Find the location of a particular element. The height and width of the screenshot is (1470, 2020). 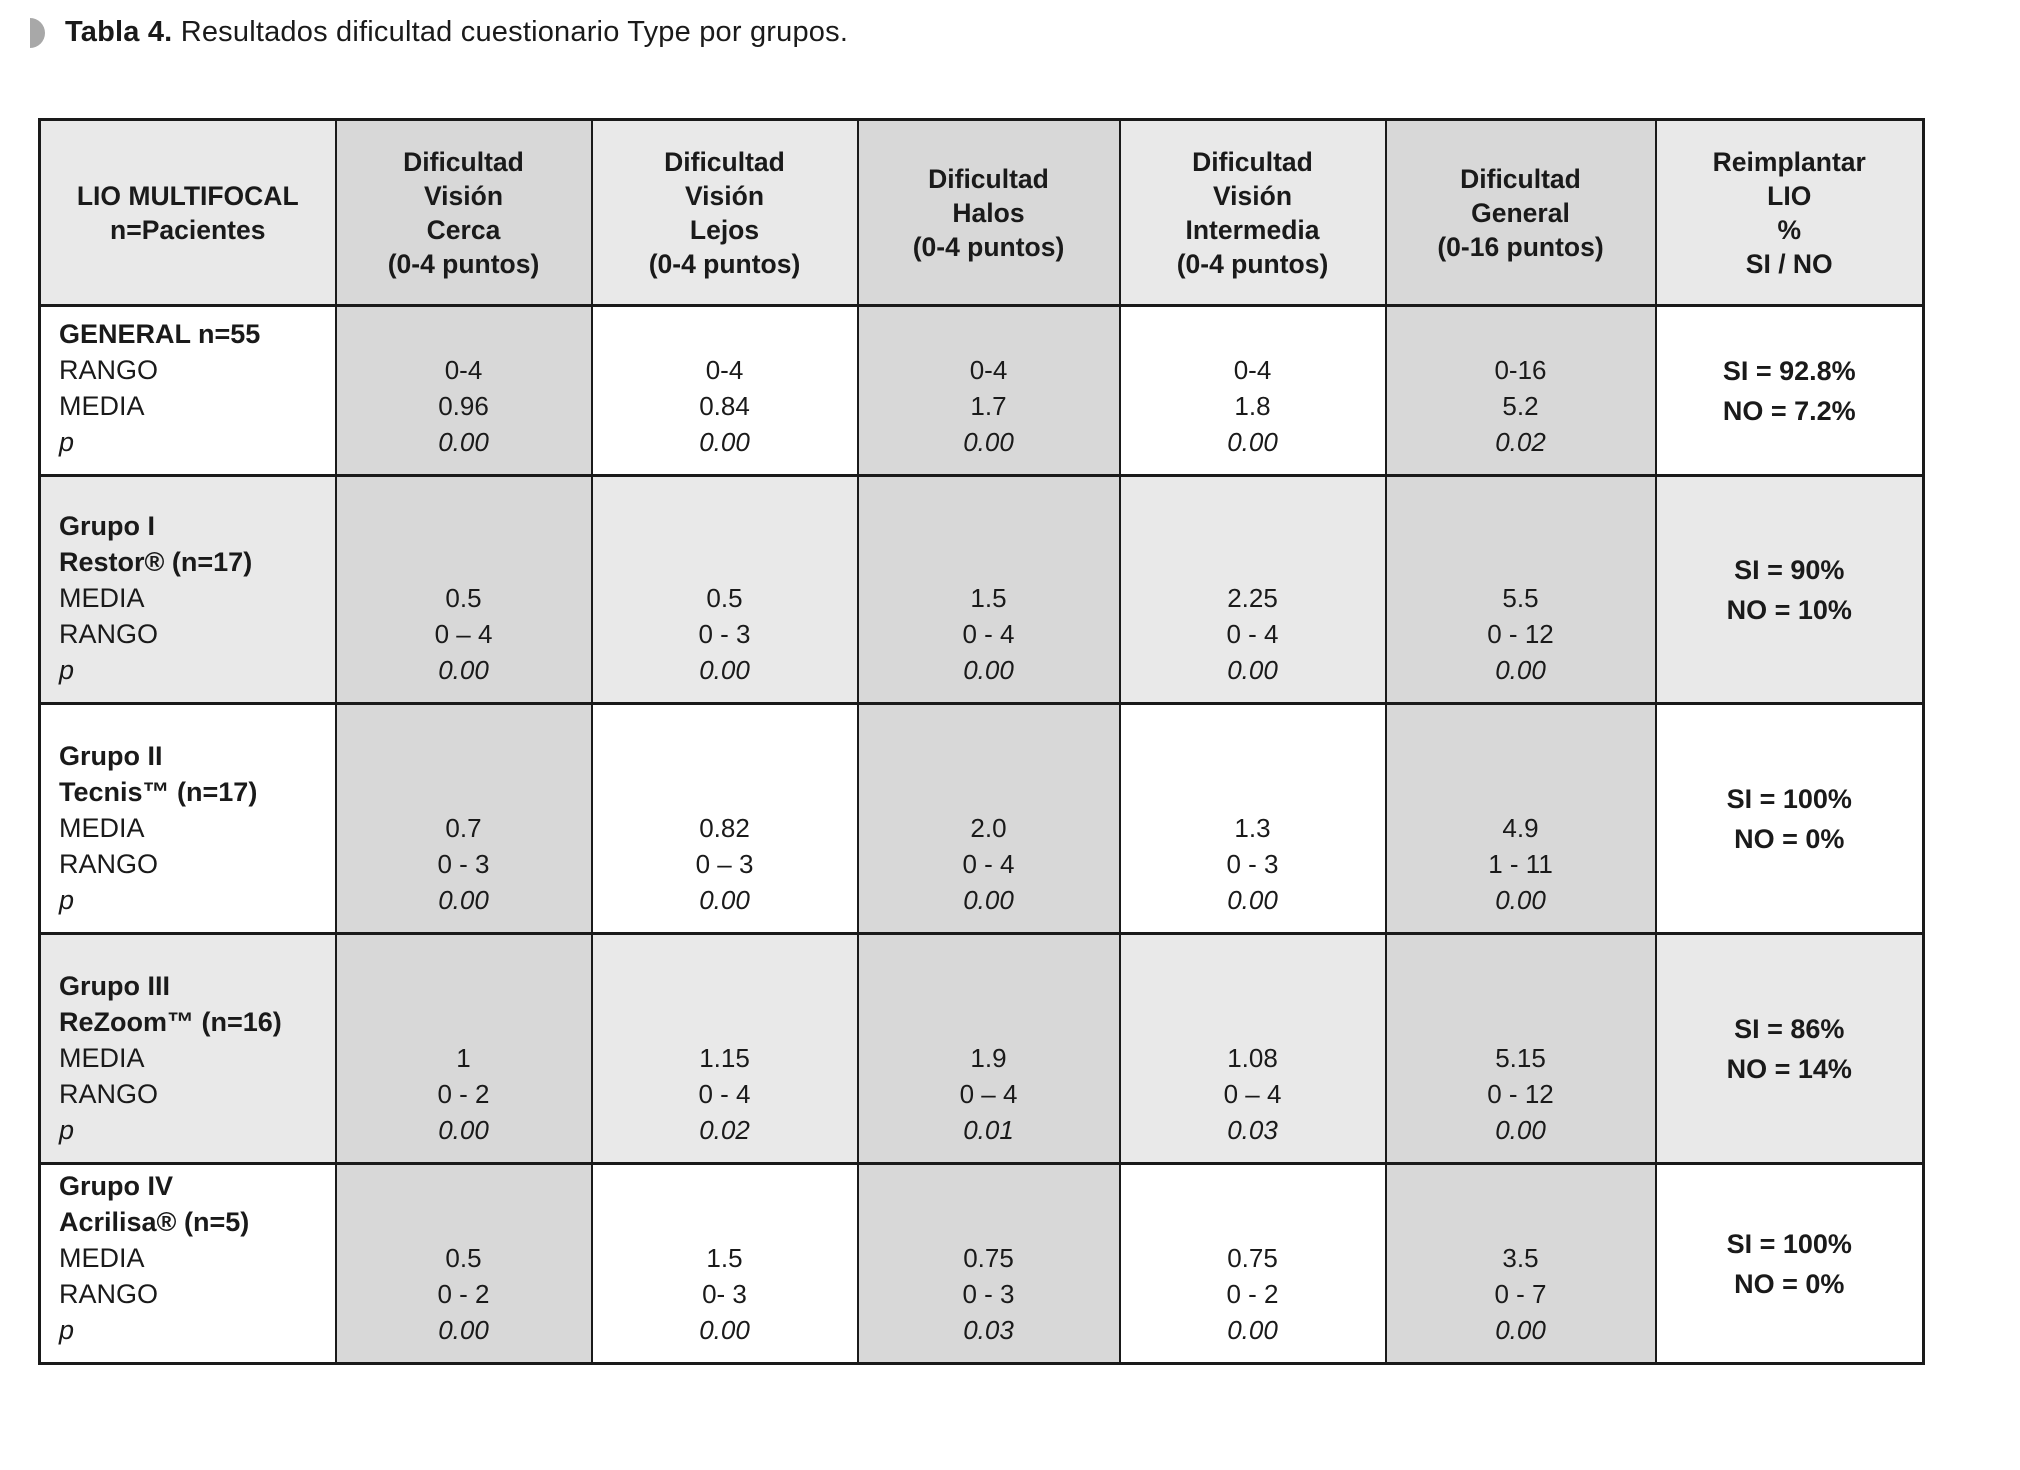

value-line: 0.7 is located at coordinates (463, 828).